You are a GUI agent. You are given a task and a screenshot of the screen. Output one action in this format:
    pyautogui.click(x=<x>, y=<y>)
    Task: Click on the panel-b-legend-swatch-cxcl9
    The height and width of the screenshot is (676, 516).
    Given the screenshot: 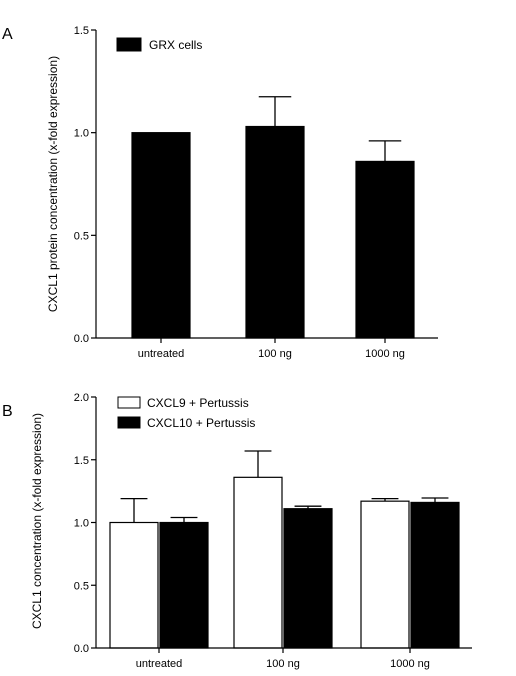 What is the action you would take?
    pyautogui.click(x=129, y=402)
    